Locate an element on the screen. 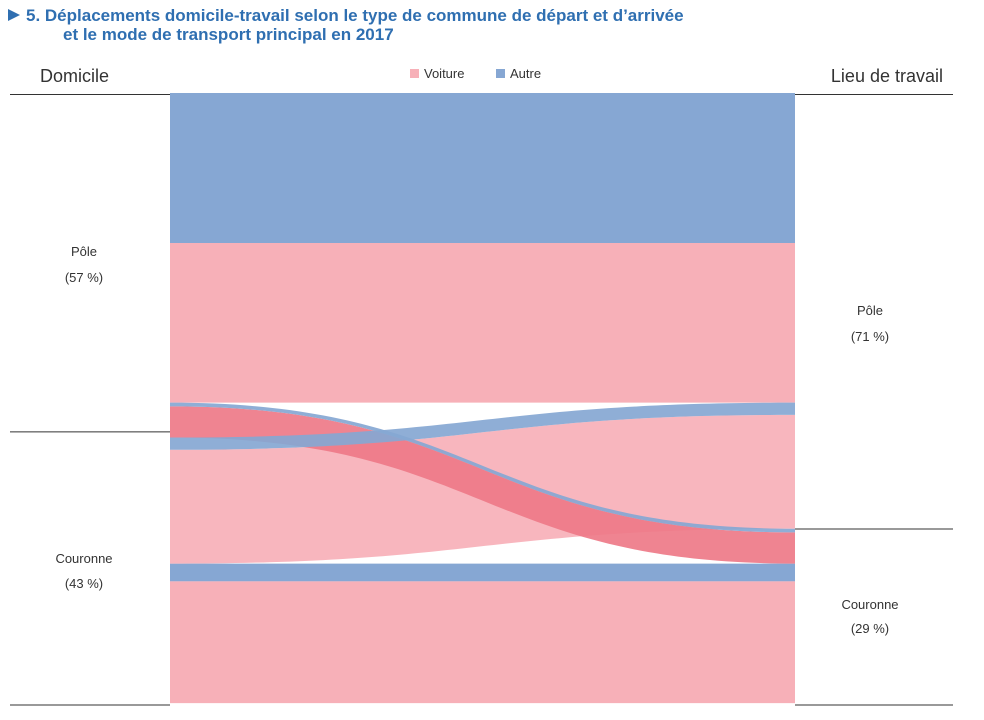 This screenshot has height=720, width=984. flow-couronne-to-couronne-autre is located at coordinates (482, 572).